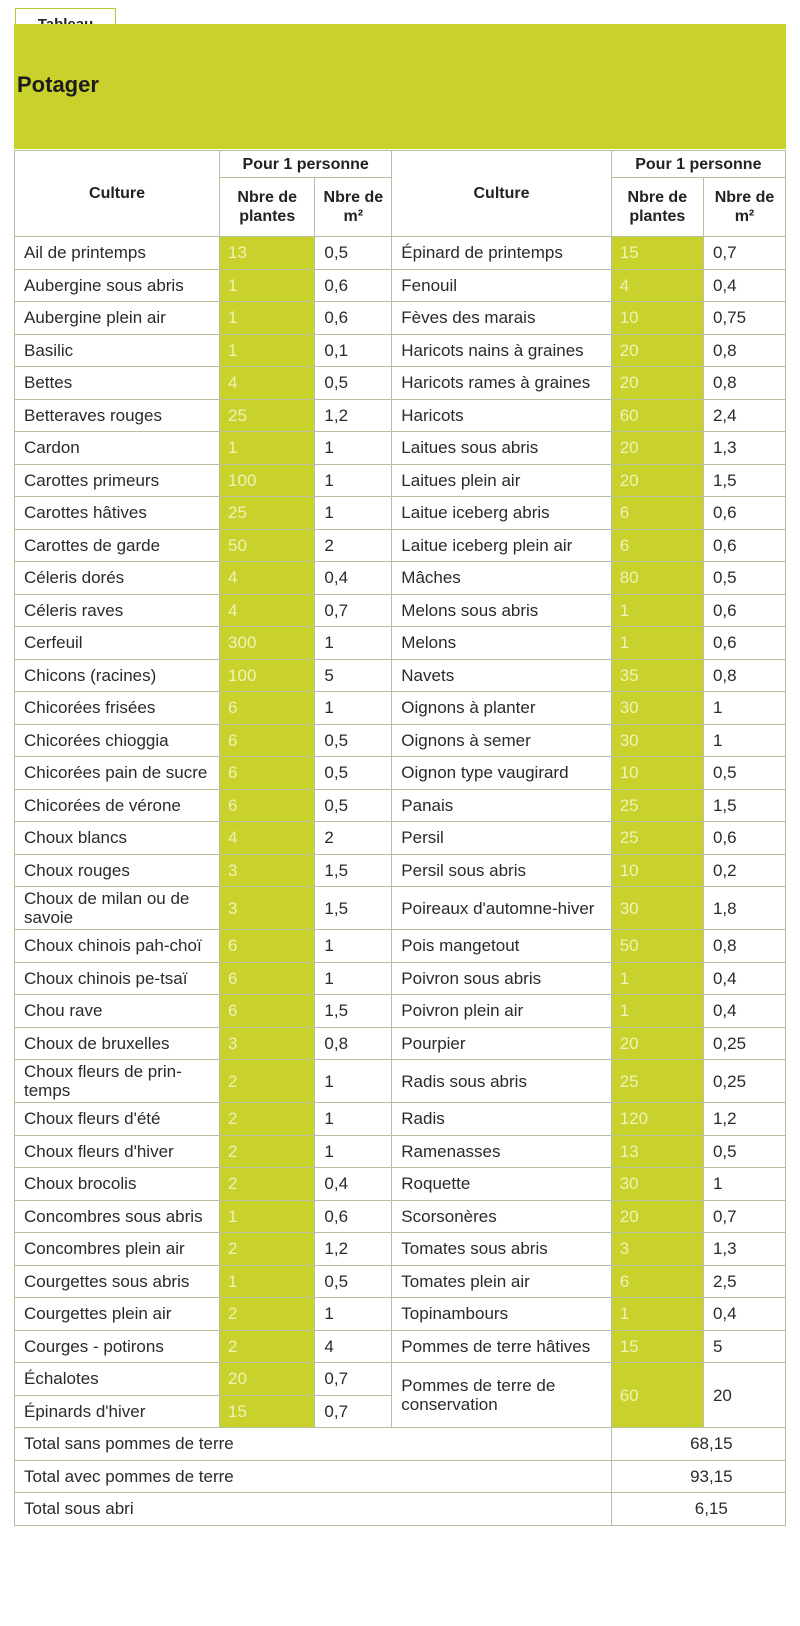 This screenshot has height=1626, width=800. What do you see at coordinates (353, 838) in the screenshot?
I see `area-cell: 2` at bounding box center [353, 838].